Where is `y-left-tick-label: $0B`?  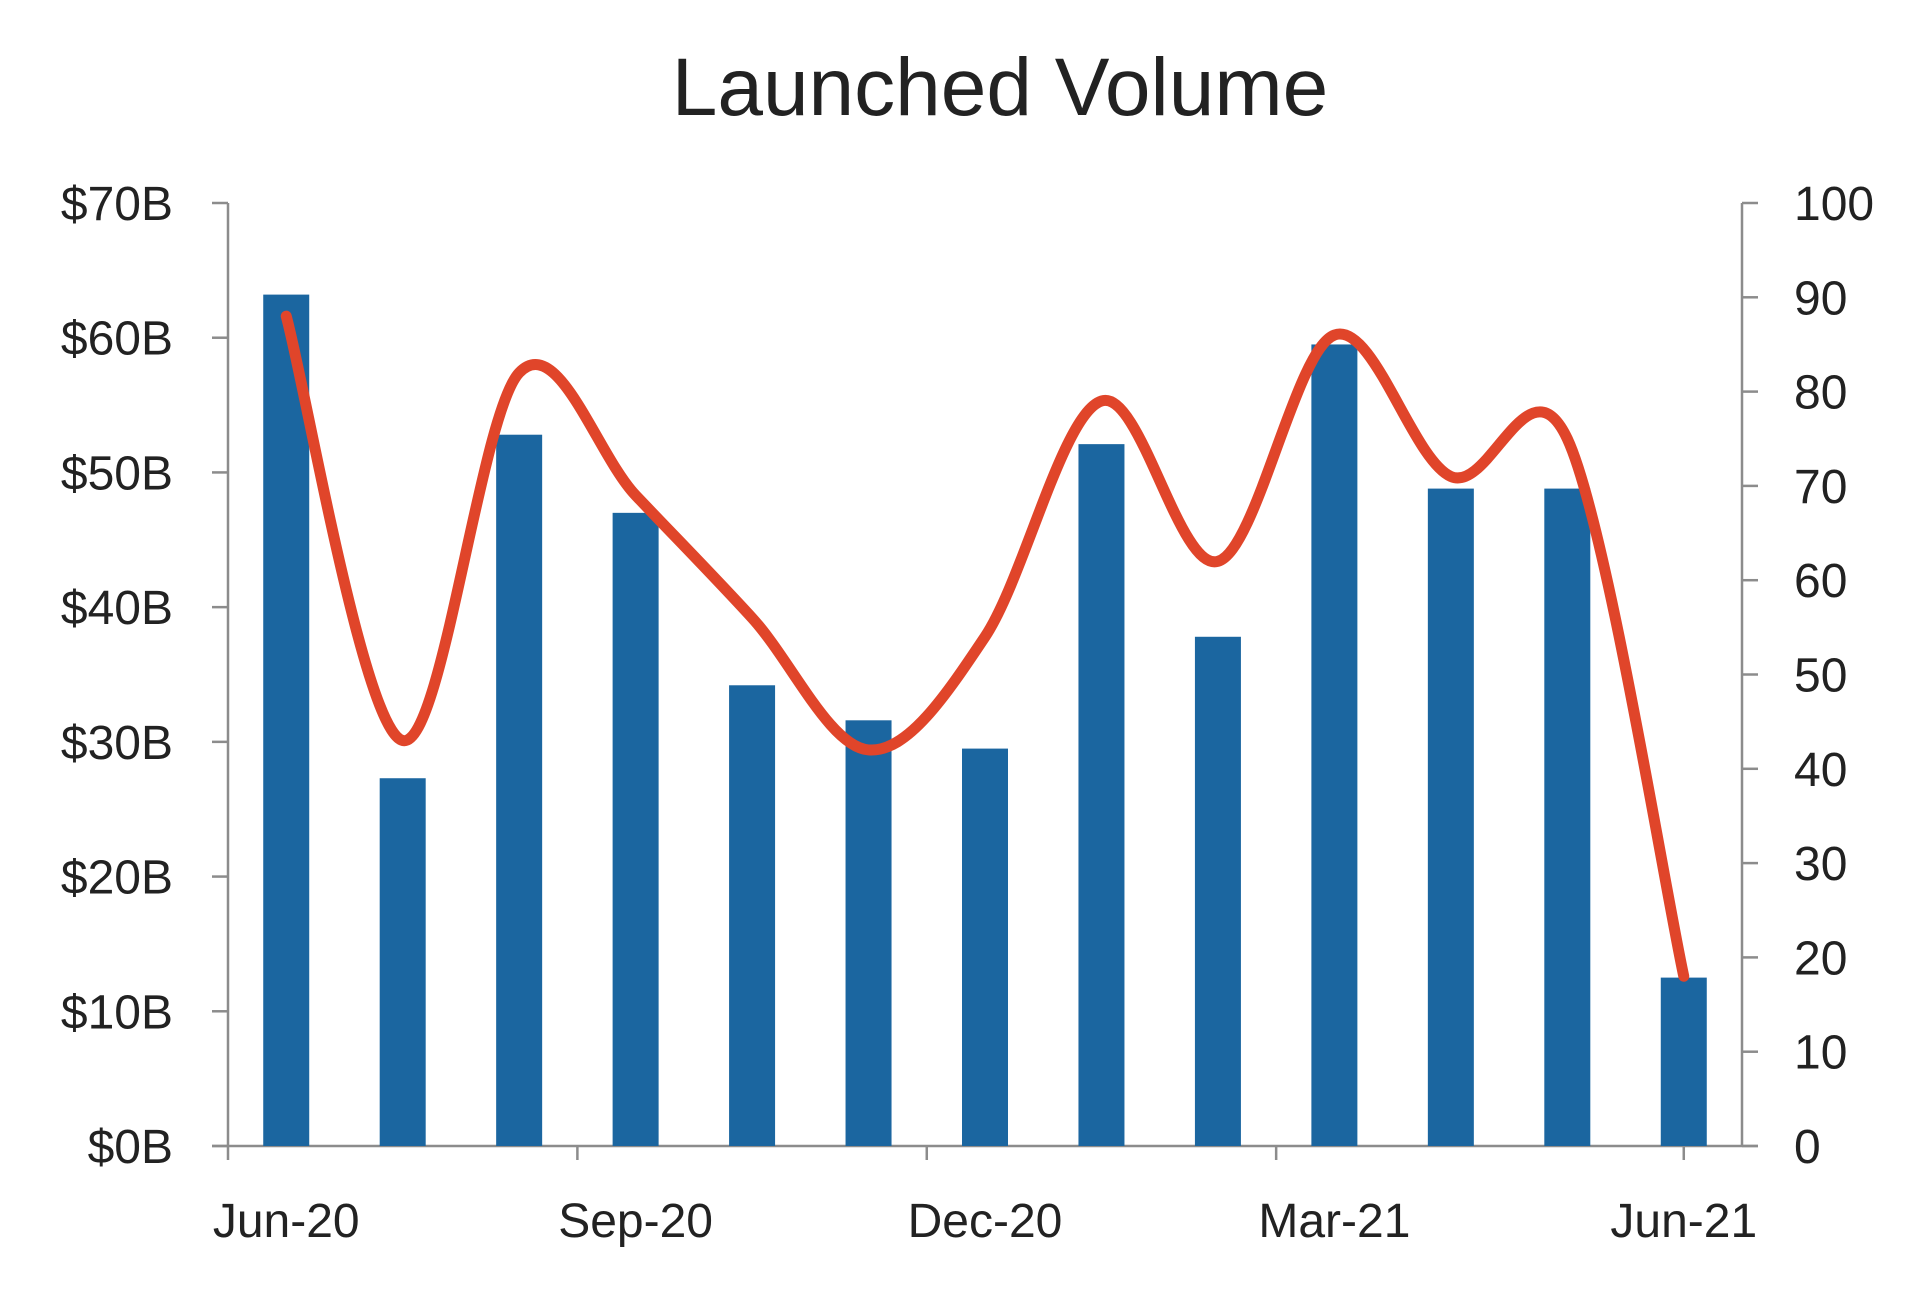 y-left-tick-label: $0B is located at coordinates (130, 1147).